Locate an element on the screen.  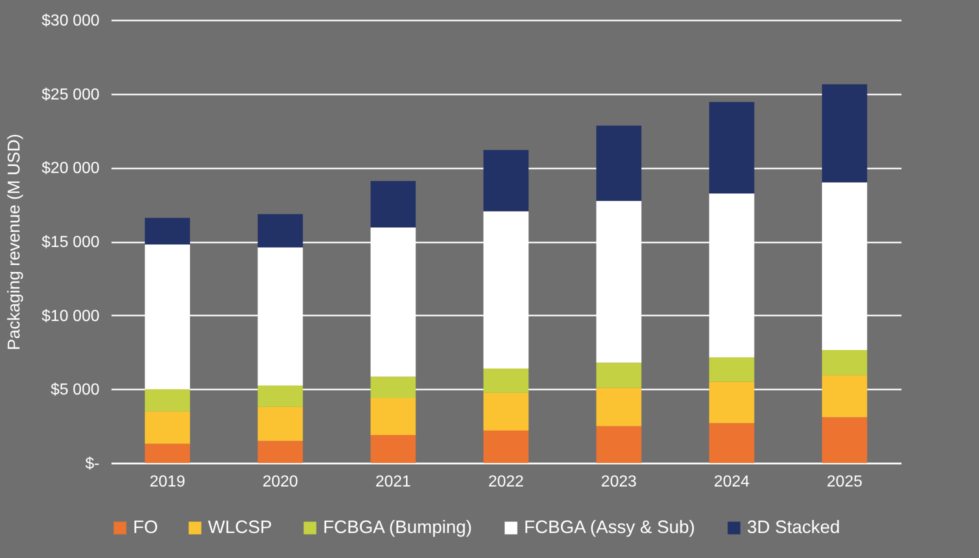
x-tick-label: 2024 is located at coordinates (732, 482).